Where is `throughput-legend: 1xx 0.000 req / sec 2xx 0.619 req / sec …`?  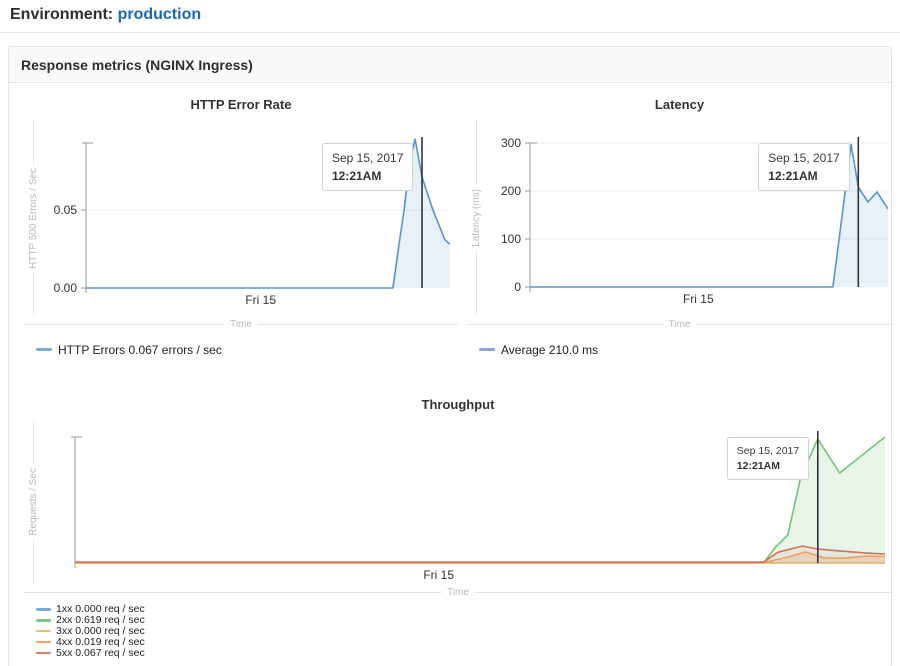
throughput-legend: 1xx 0.000 req / sec 2xx 0.619 req / sec … is located at coordinates (90, 631).